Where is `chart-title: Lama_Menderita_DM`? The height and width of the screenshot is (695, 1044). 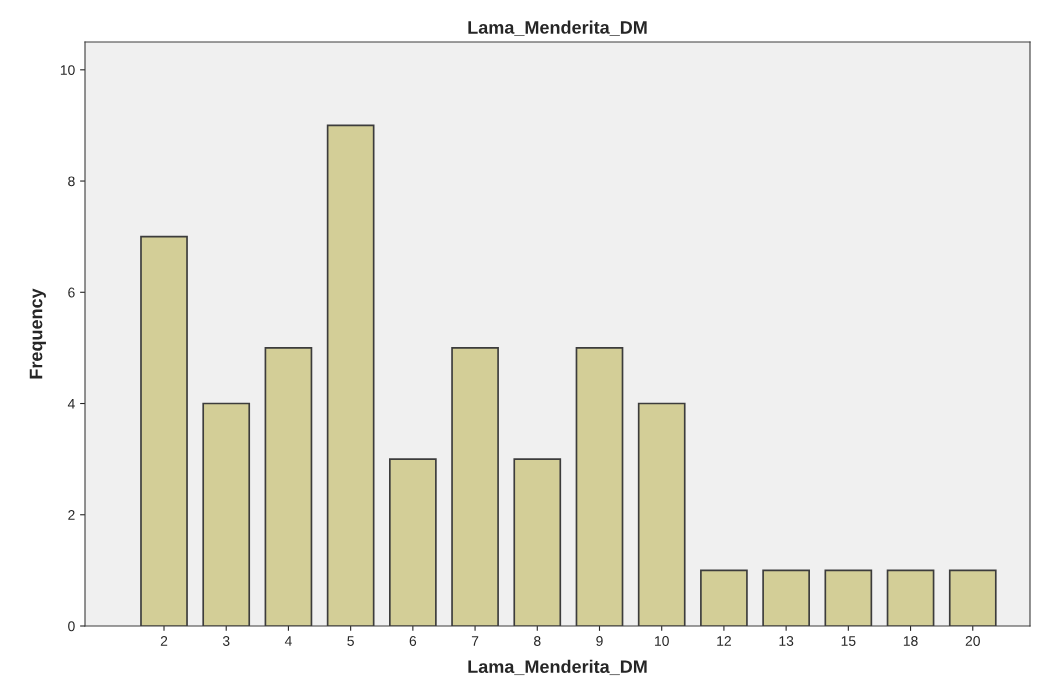 chart-title: Lama_Menderita_DM is located at coordinates (557, 28).